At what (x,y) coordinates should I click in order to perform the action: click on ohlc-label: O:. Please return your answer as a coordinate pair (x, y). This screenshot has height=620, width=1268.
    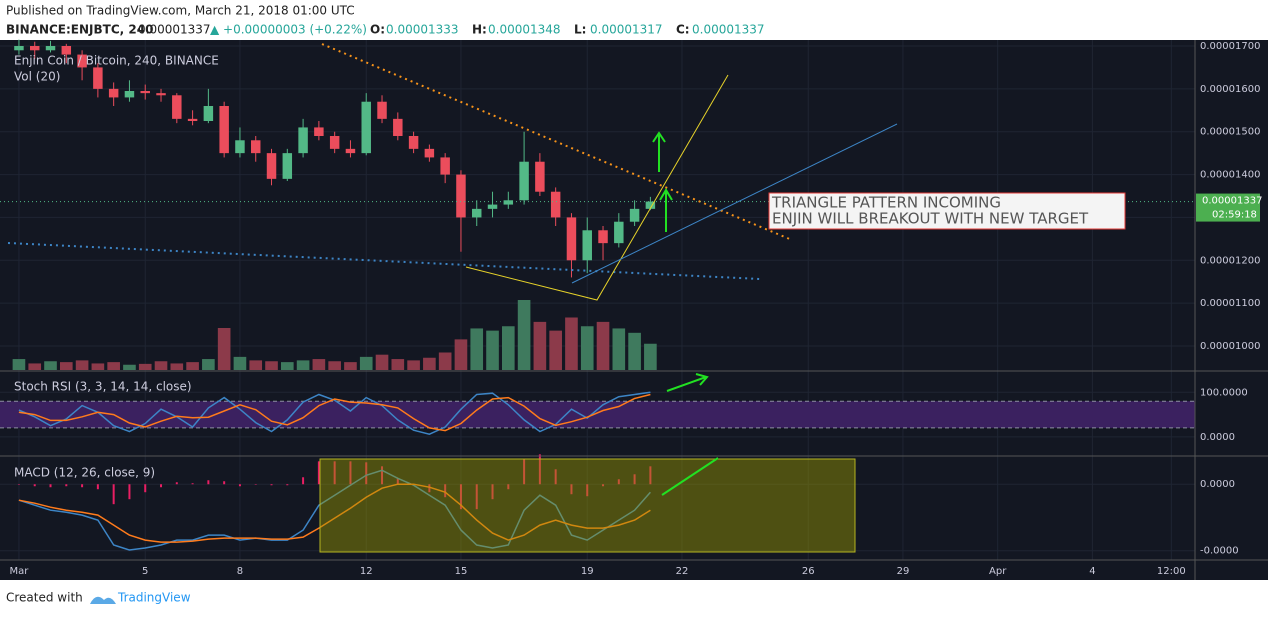
    Looking at the image, I should click on (377, 30).